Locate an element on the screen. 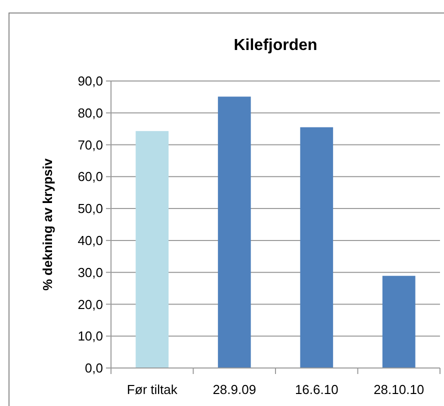 This screenshot has height=406, width=444. x-tick-label: 28.9.09 is located at coordinates (234, 389).